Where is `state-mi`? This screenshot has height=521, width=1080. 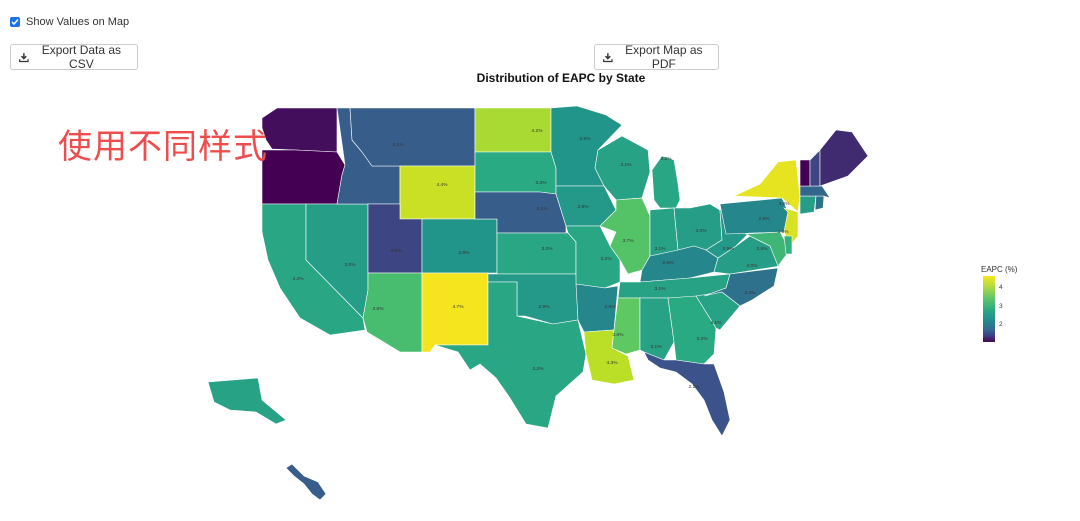 state-mi is located at coordinates (666, 182).